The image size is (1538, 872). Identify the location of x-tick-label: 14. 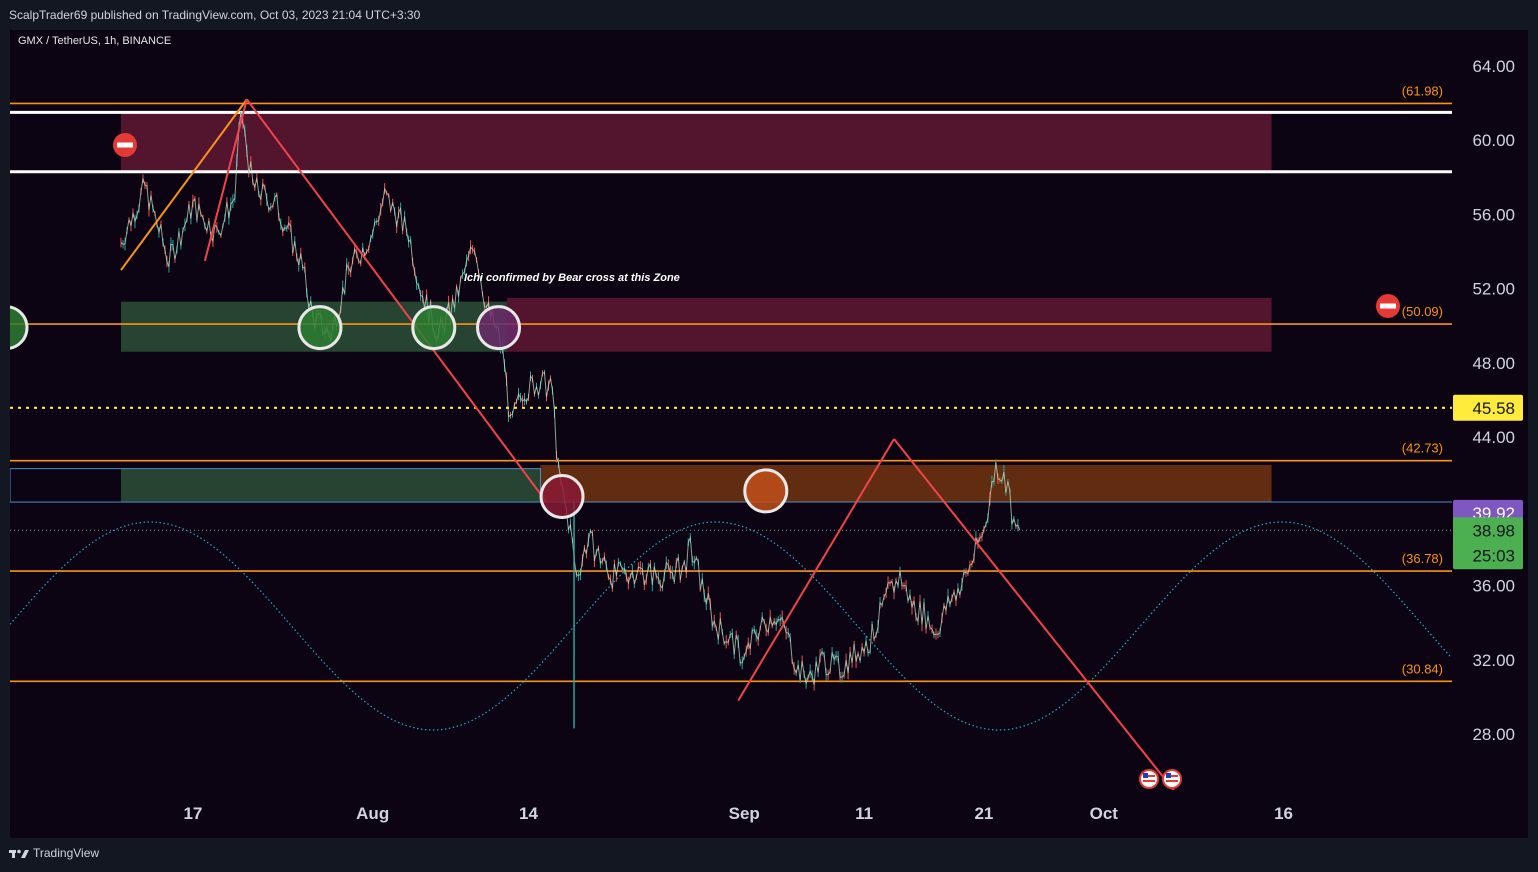
(528, 813).